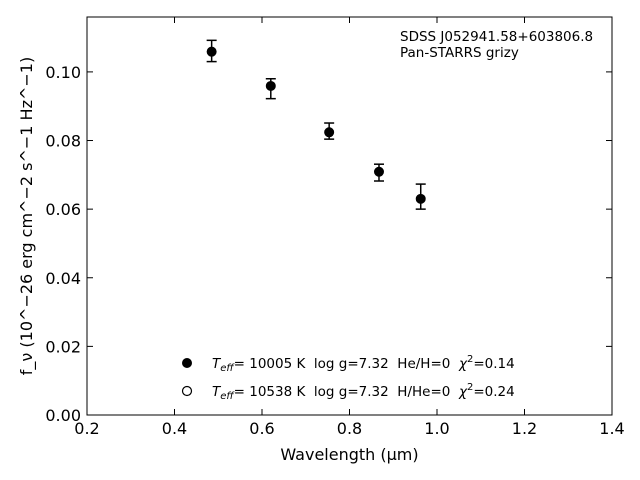  Describe the element at coordinates (524, 428) in the screenshot. I see `x-tick-label: 1.2` at that location.